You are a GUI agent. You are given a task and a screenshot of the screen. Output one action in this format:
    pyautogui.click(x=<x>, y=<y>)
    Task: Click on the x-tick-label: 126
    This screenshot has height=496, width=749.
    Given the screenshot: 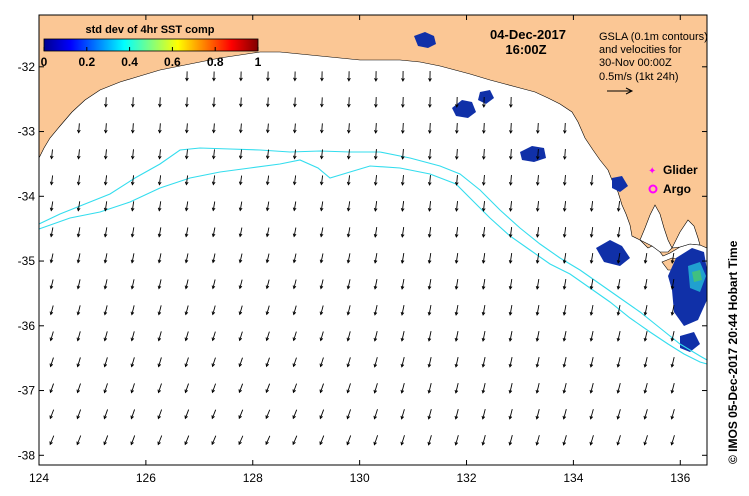 What is the action you would take?
    pyautogui.click(x=146, y=478)
    